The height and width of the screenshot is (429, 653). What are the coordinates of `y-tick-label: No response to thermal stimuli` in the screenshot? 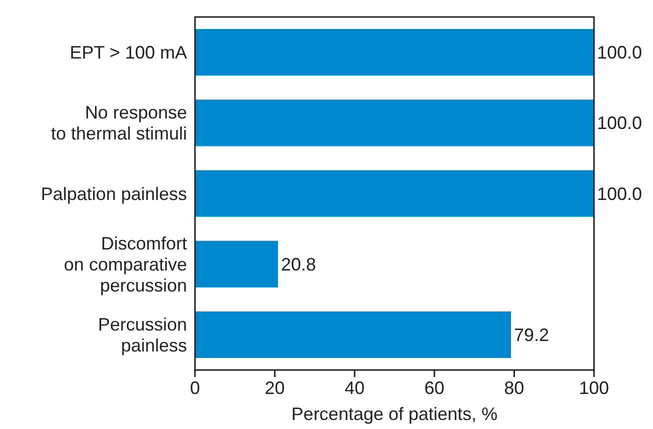 It's located at (118, 123).